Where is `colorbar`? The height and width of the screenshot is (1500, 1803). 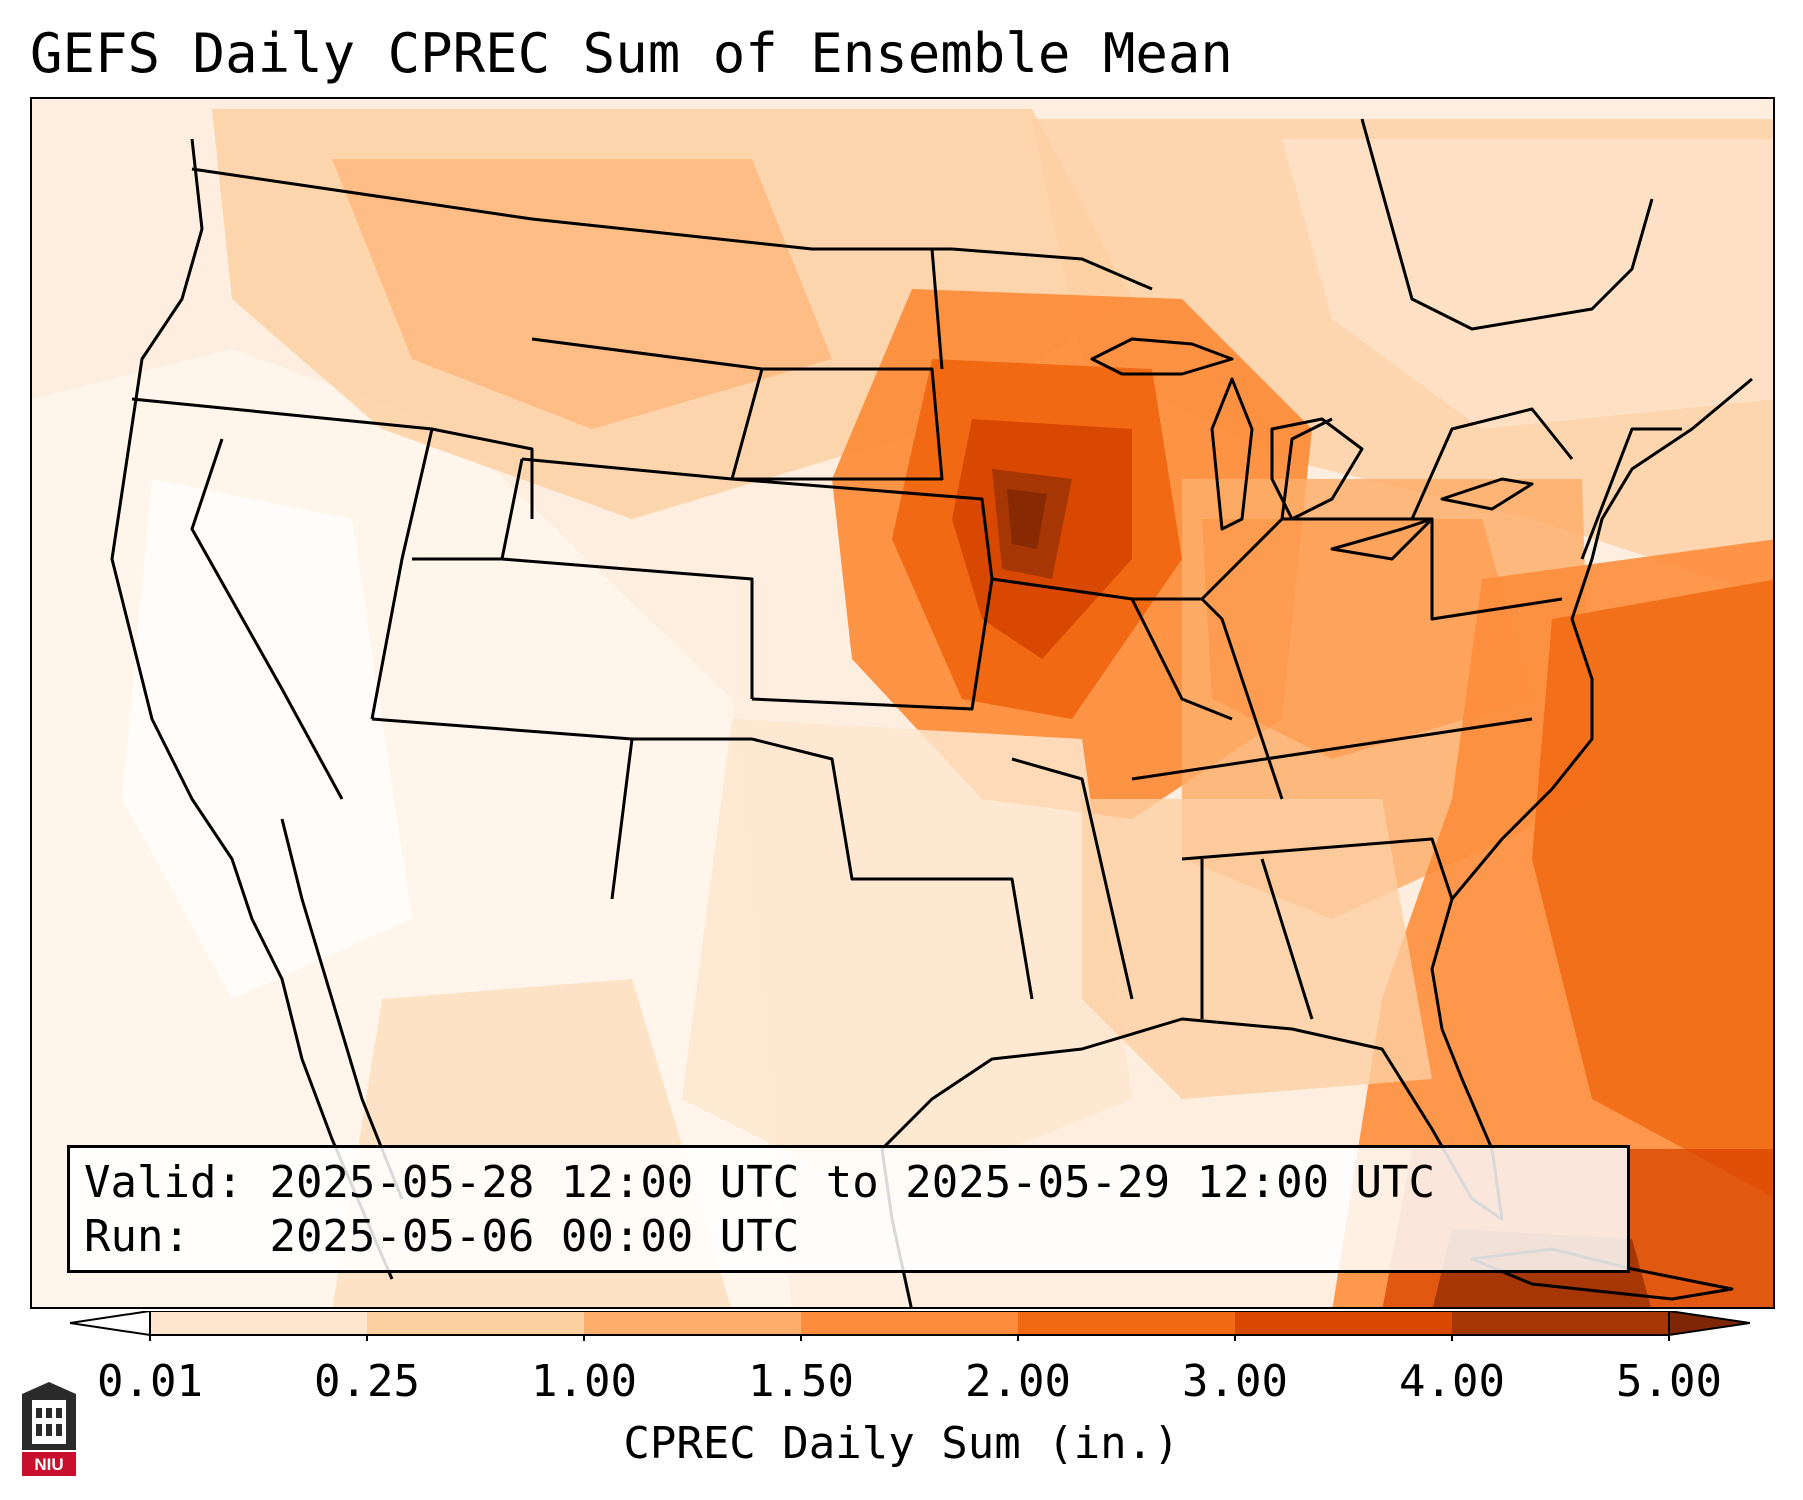 colorbar is located at coordinates (910, 1326).